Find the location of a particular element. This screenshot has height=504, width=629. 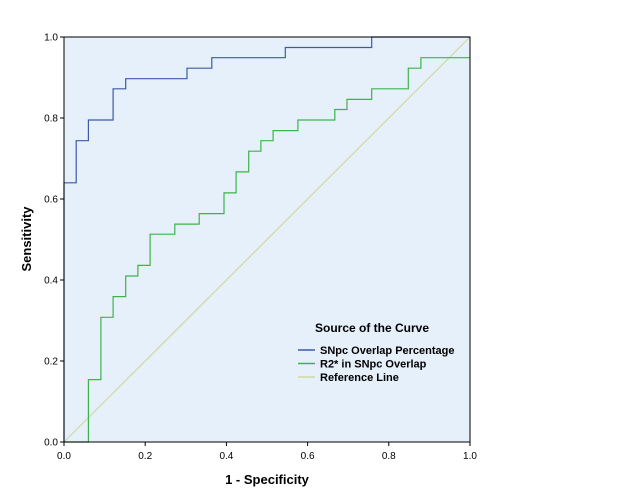

y-tick-label: 0.0 is located at coordinates (51, 443).